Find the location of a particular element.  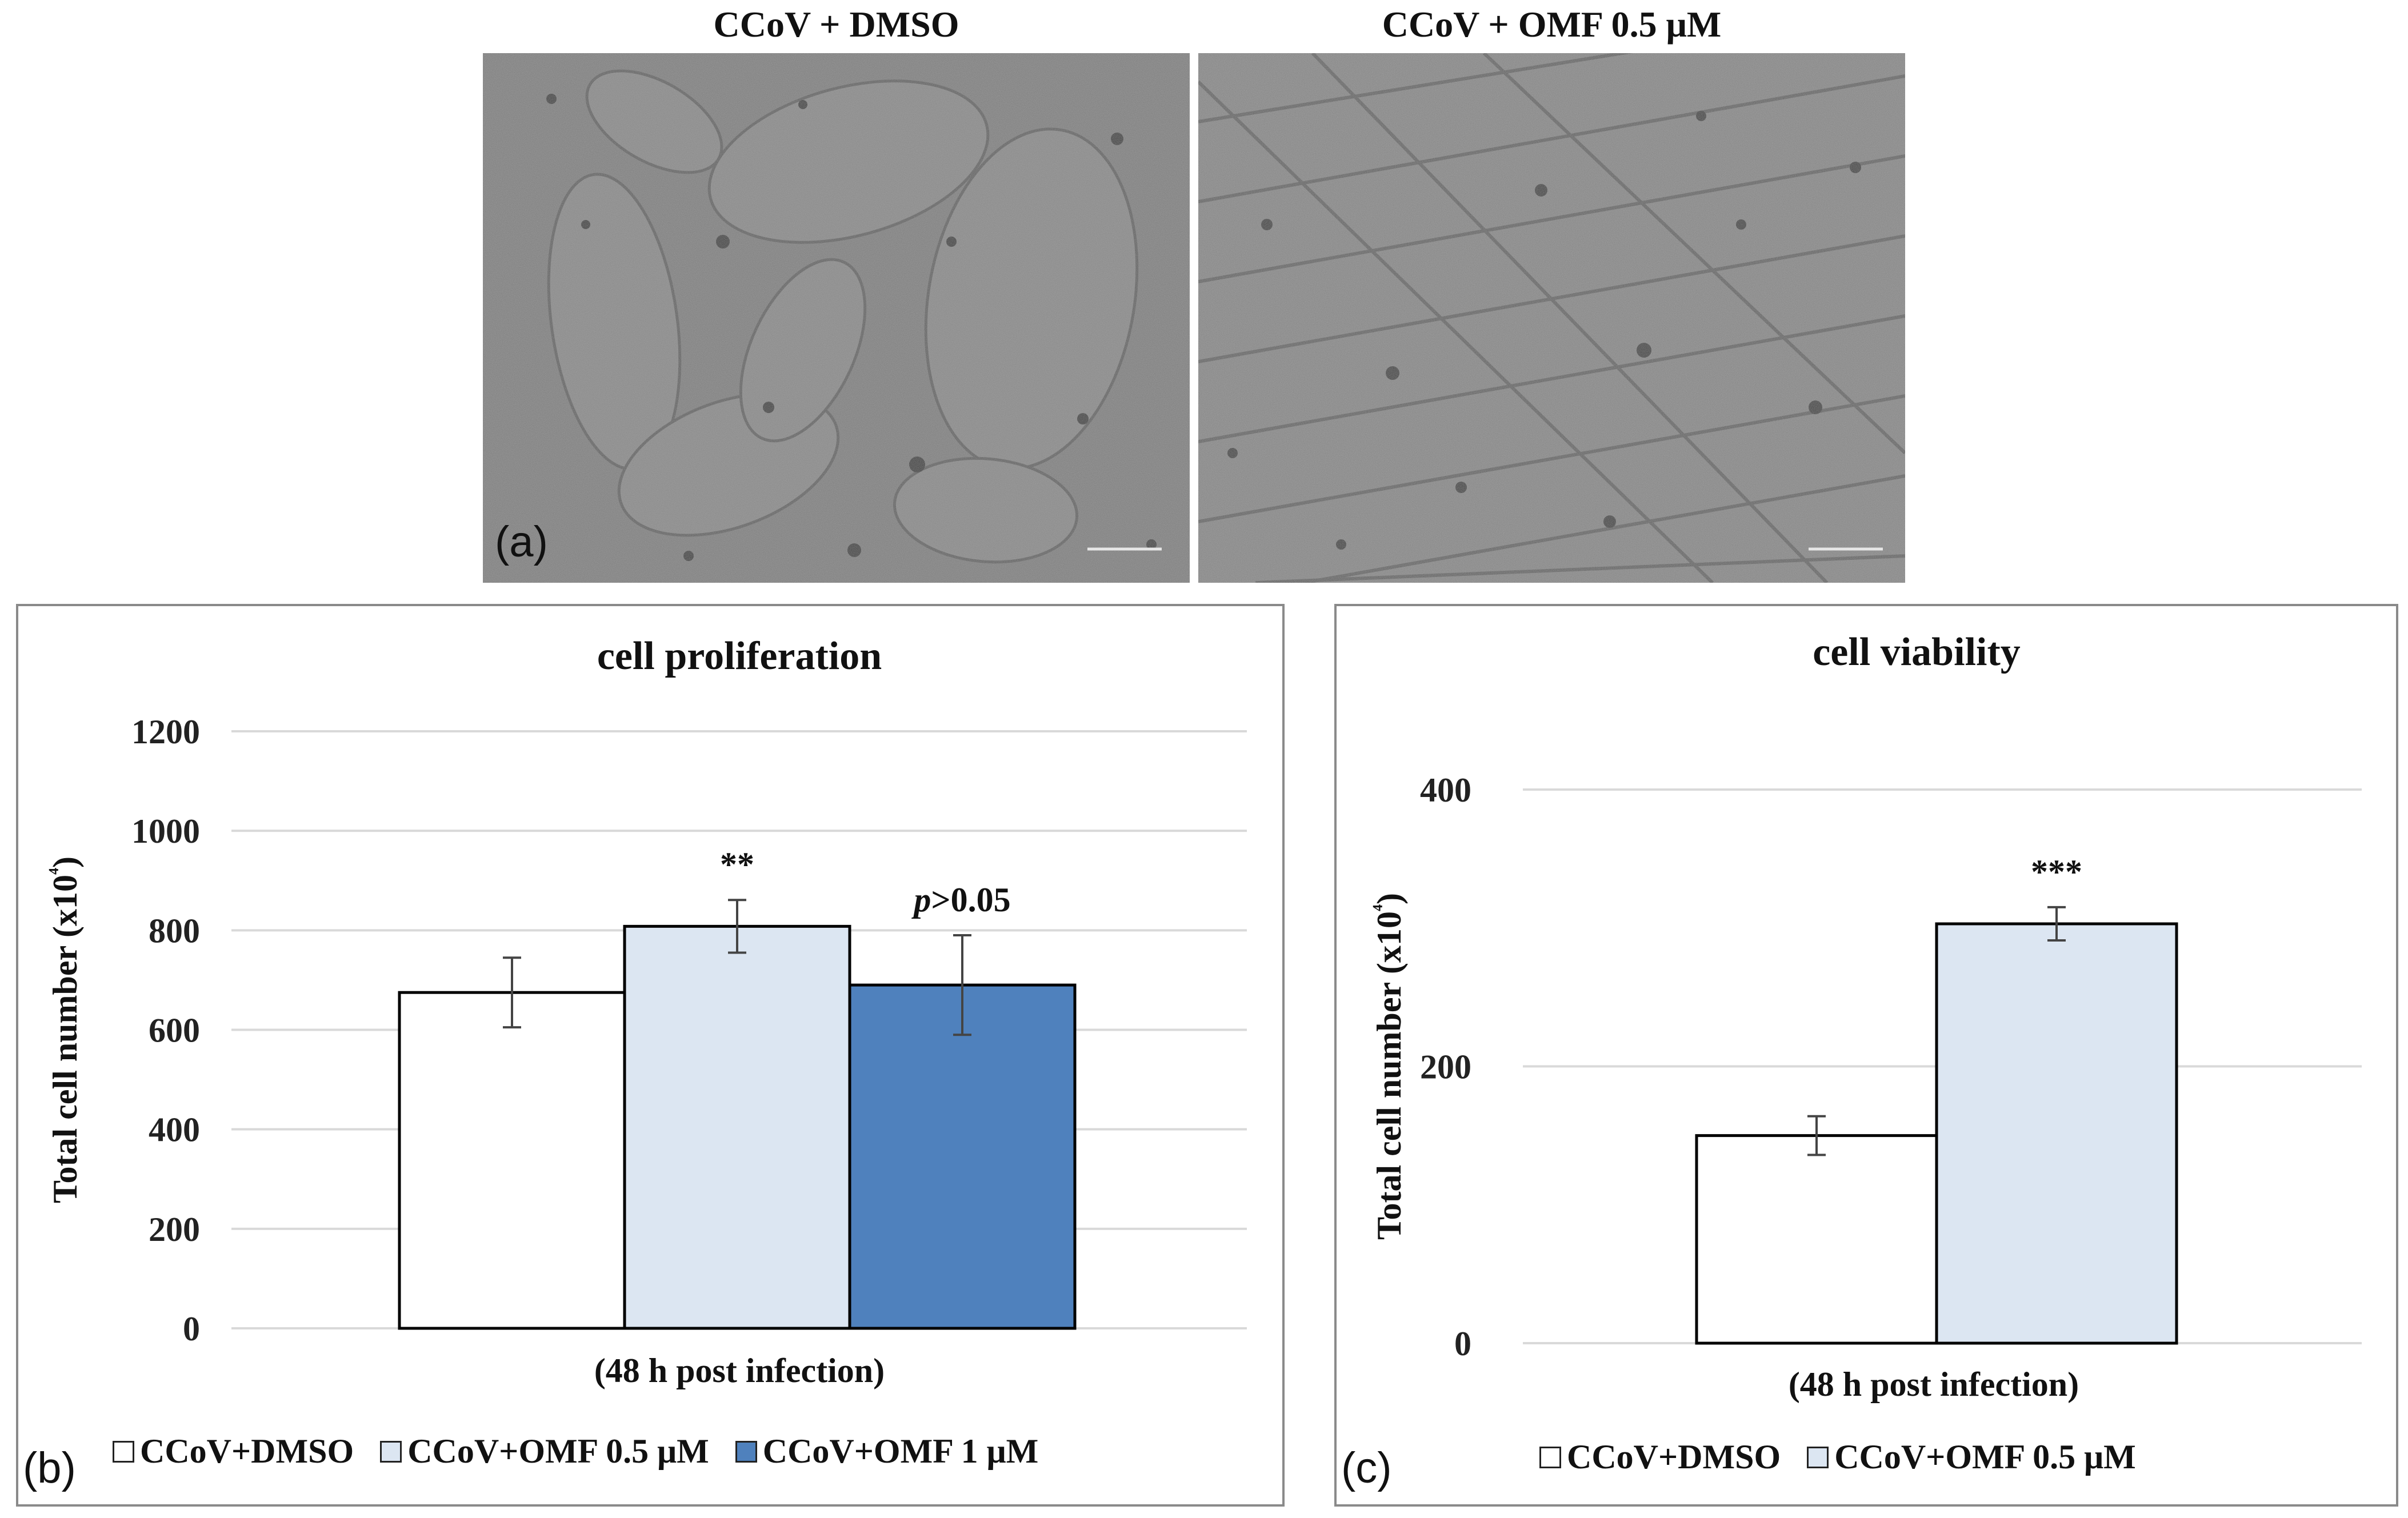

y-tick-label: 1000 is located at coordinates (165, 831).